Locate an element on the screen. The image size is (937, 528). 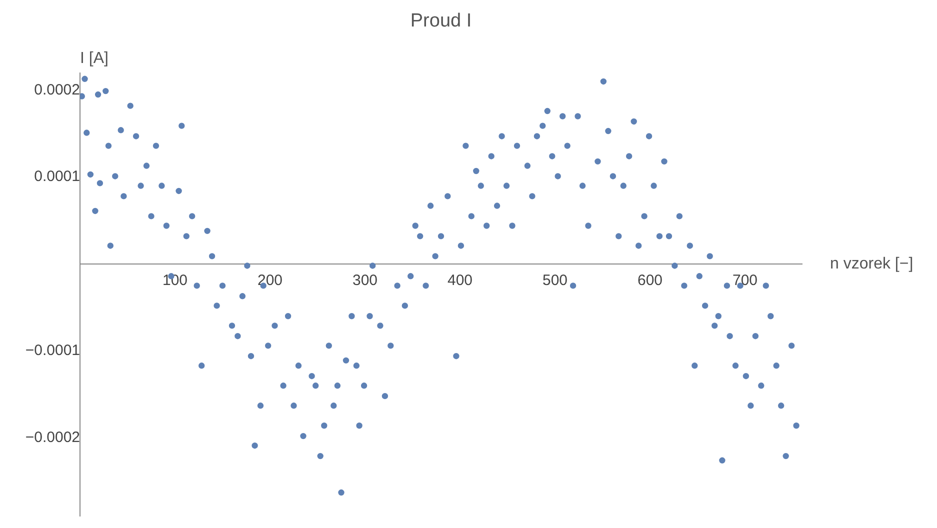
y-tick-label: −0.0002 is located at coordinates (52, 437).